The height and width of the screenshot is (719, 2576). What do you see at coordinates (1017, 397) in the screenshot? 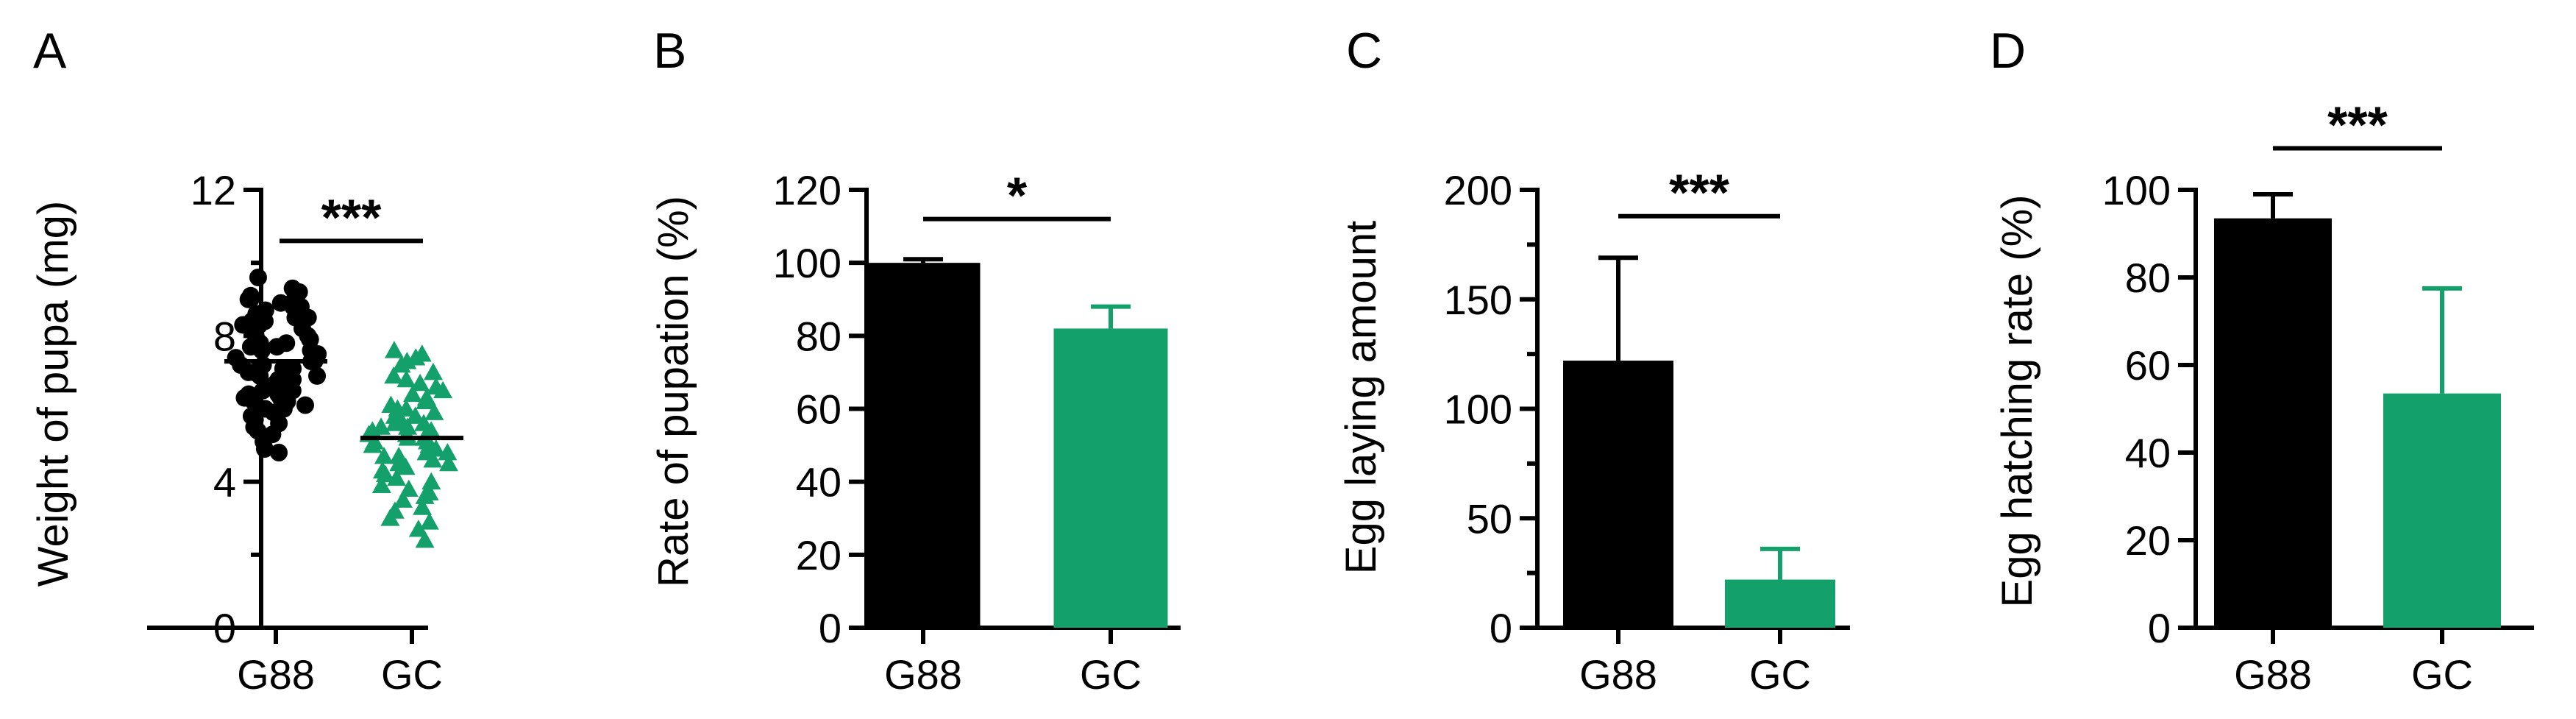
I see `marks-b: *` at bounding box center [1017, 397].